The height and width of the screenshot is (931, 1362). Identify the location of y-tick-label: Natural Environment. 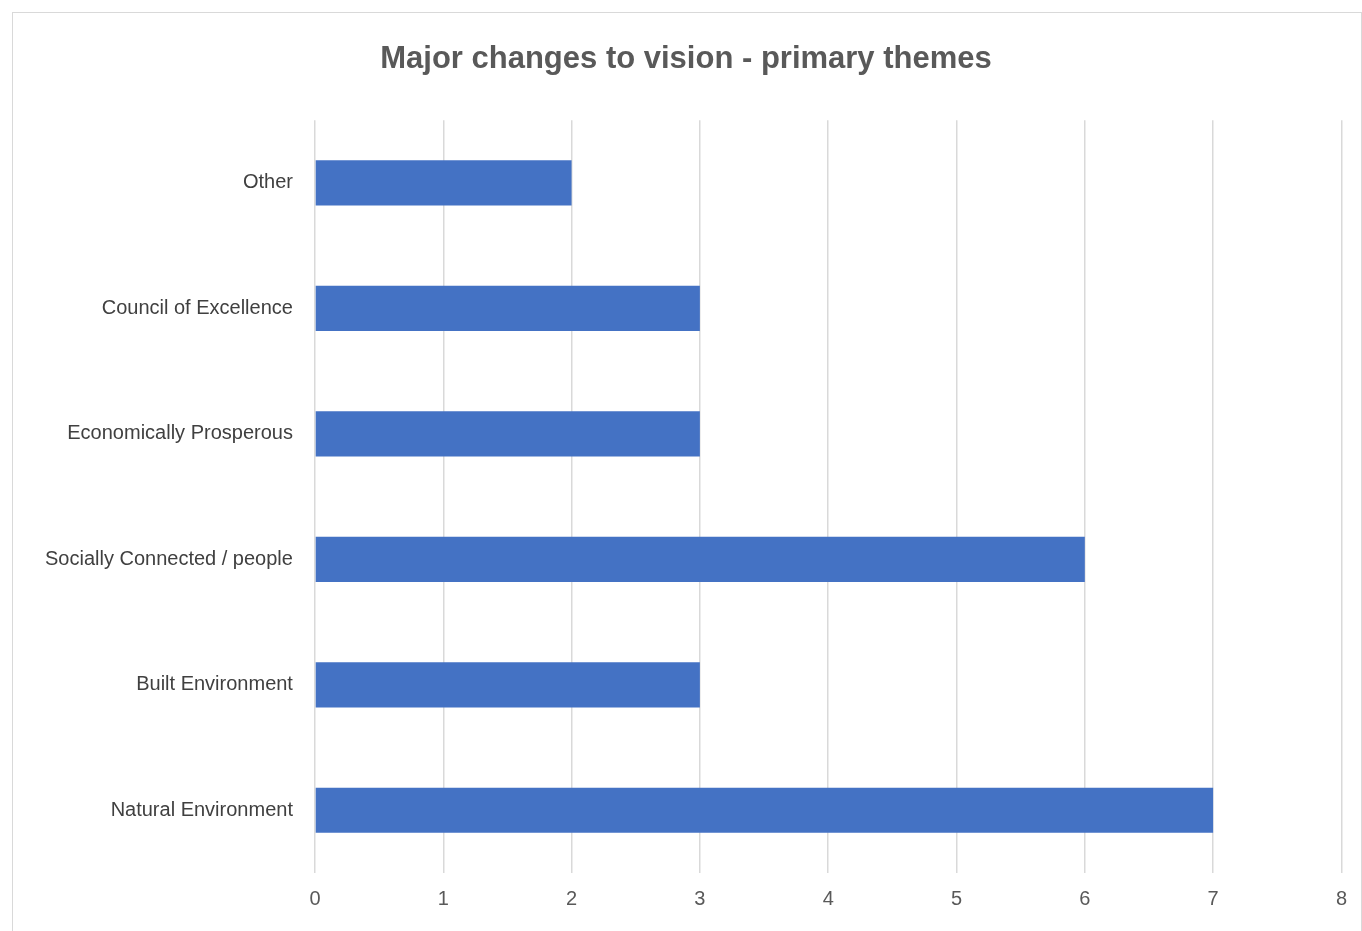
(202, 808).